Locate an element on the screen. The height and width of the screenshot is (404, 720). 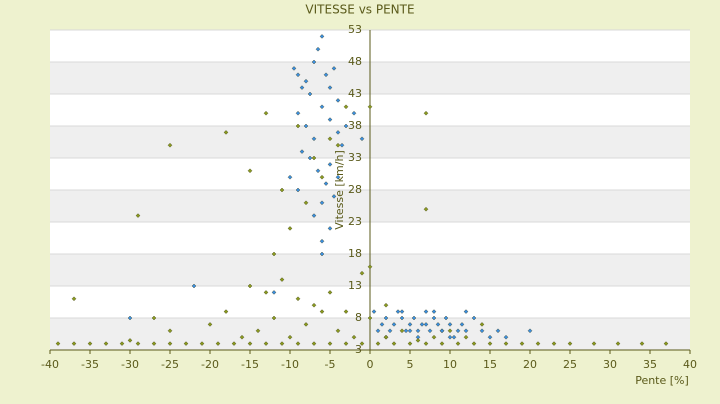
x-tick-label: -35 is located at coordinates (90, 364).